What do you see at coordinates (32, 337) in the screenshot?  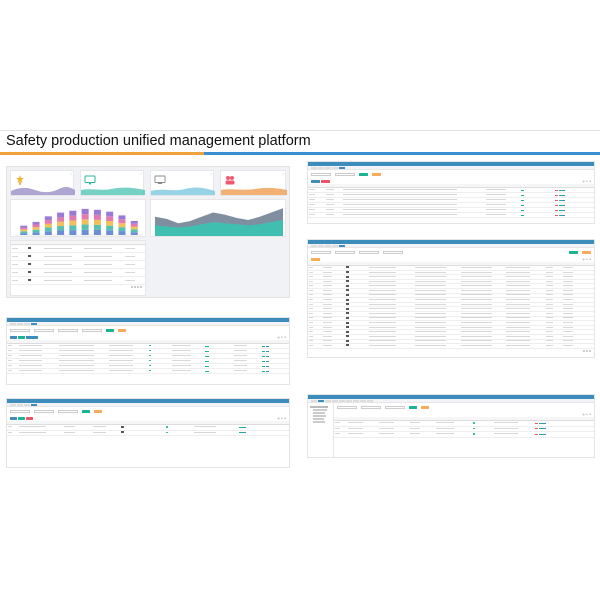 I see `import-button` at bounding box center [32, 337].